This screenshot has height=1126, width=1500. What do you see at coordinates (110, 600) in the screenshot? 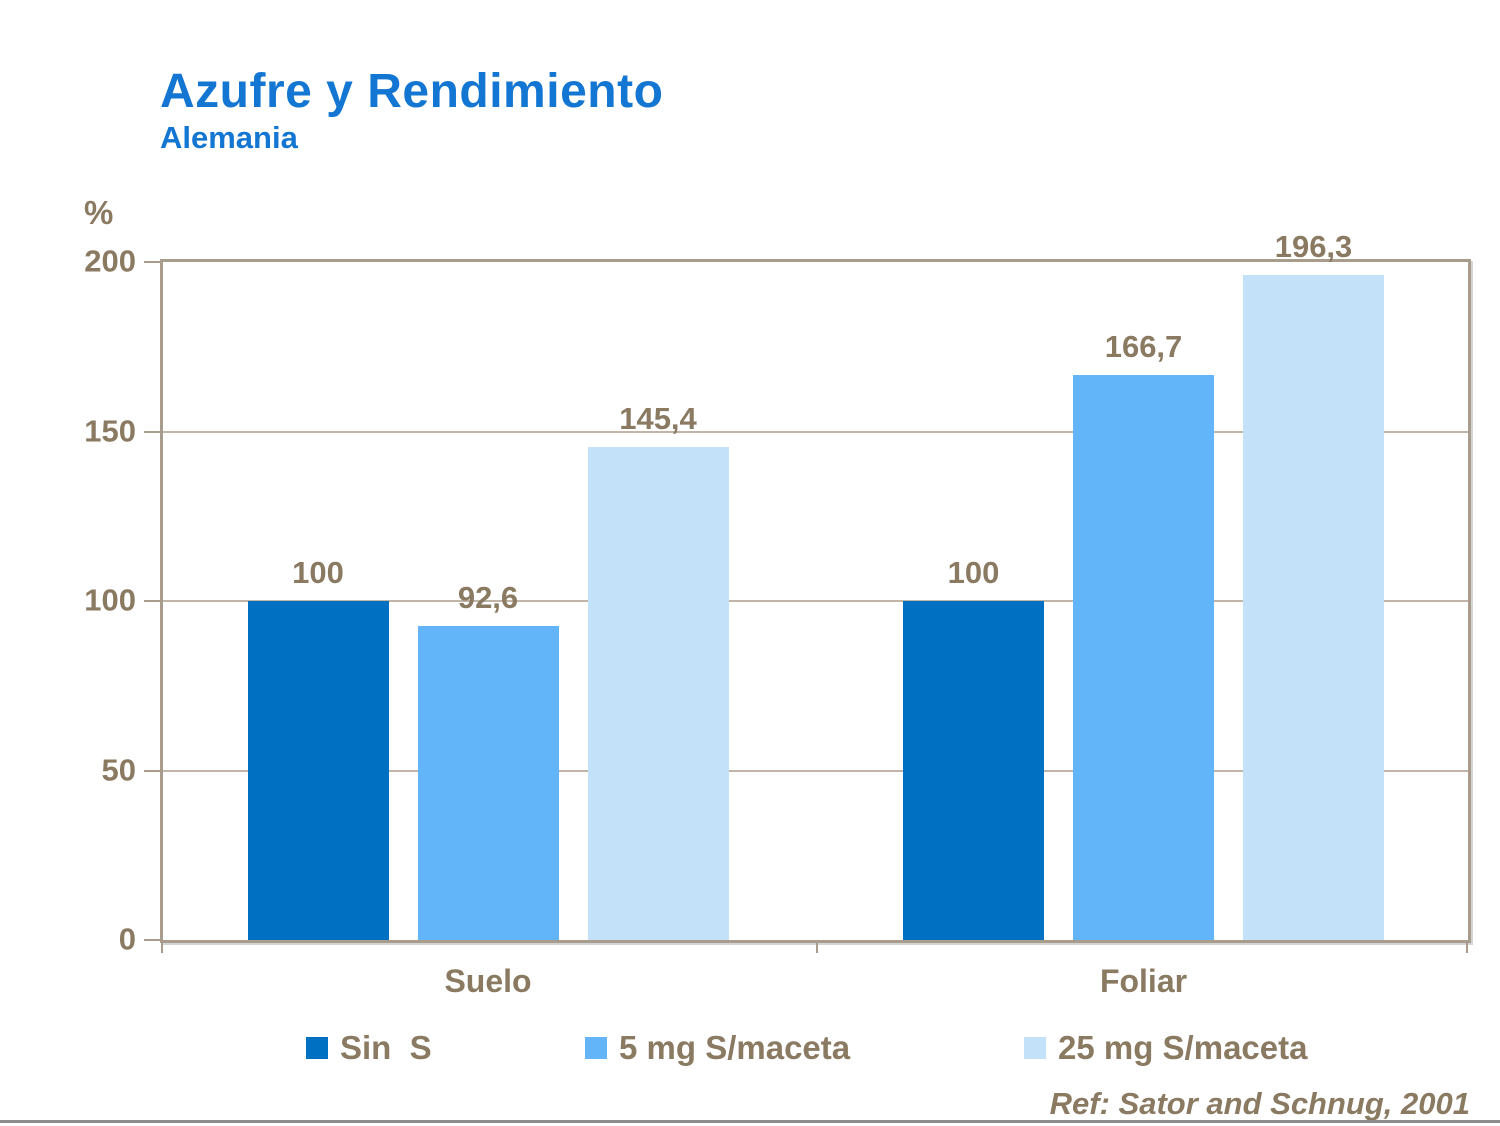
I see `y-tick-label-100: 100` at bounding box center [110, 600].